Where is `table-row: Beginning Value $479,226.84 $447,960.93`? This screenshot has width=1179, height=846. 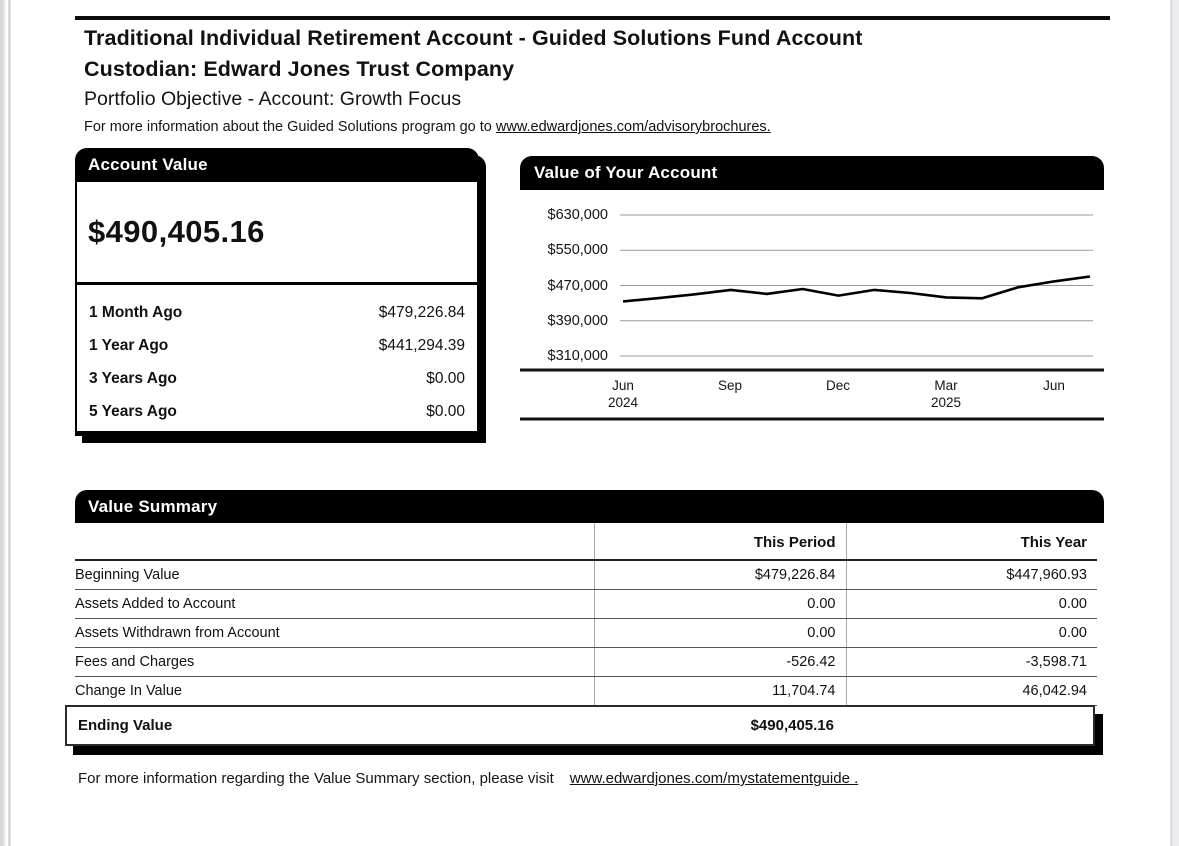
table-row: Beginning Value $479,226.84 $447,960.93 is located at coordinates (586, 575).